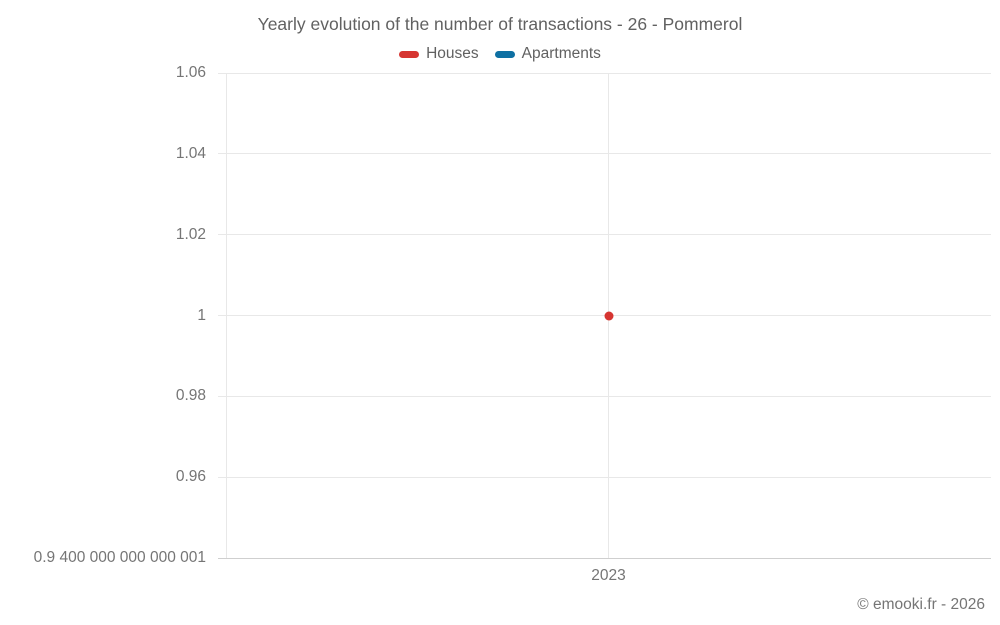 This screenshot has height=625, width=1000. Describe the element at coordinates (608, 315) in the screenshot. I see `houses-data-point` at that location.